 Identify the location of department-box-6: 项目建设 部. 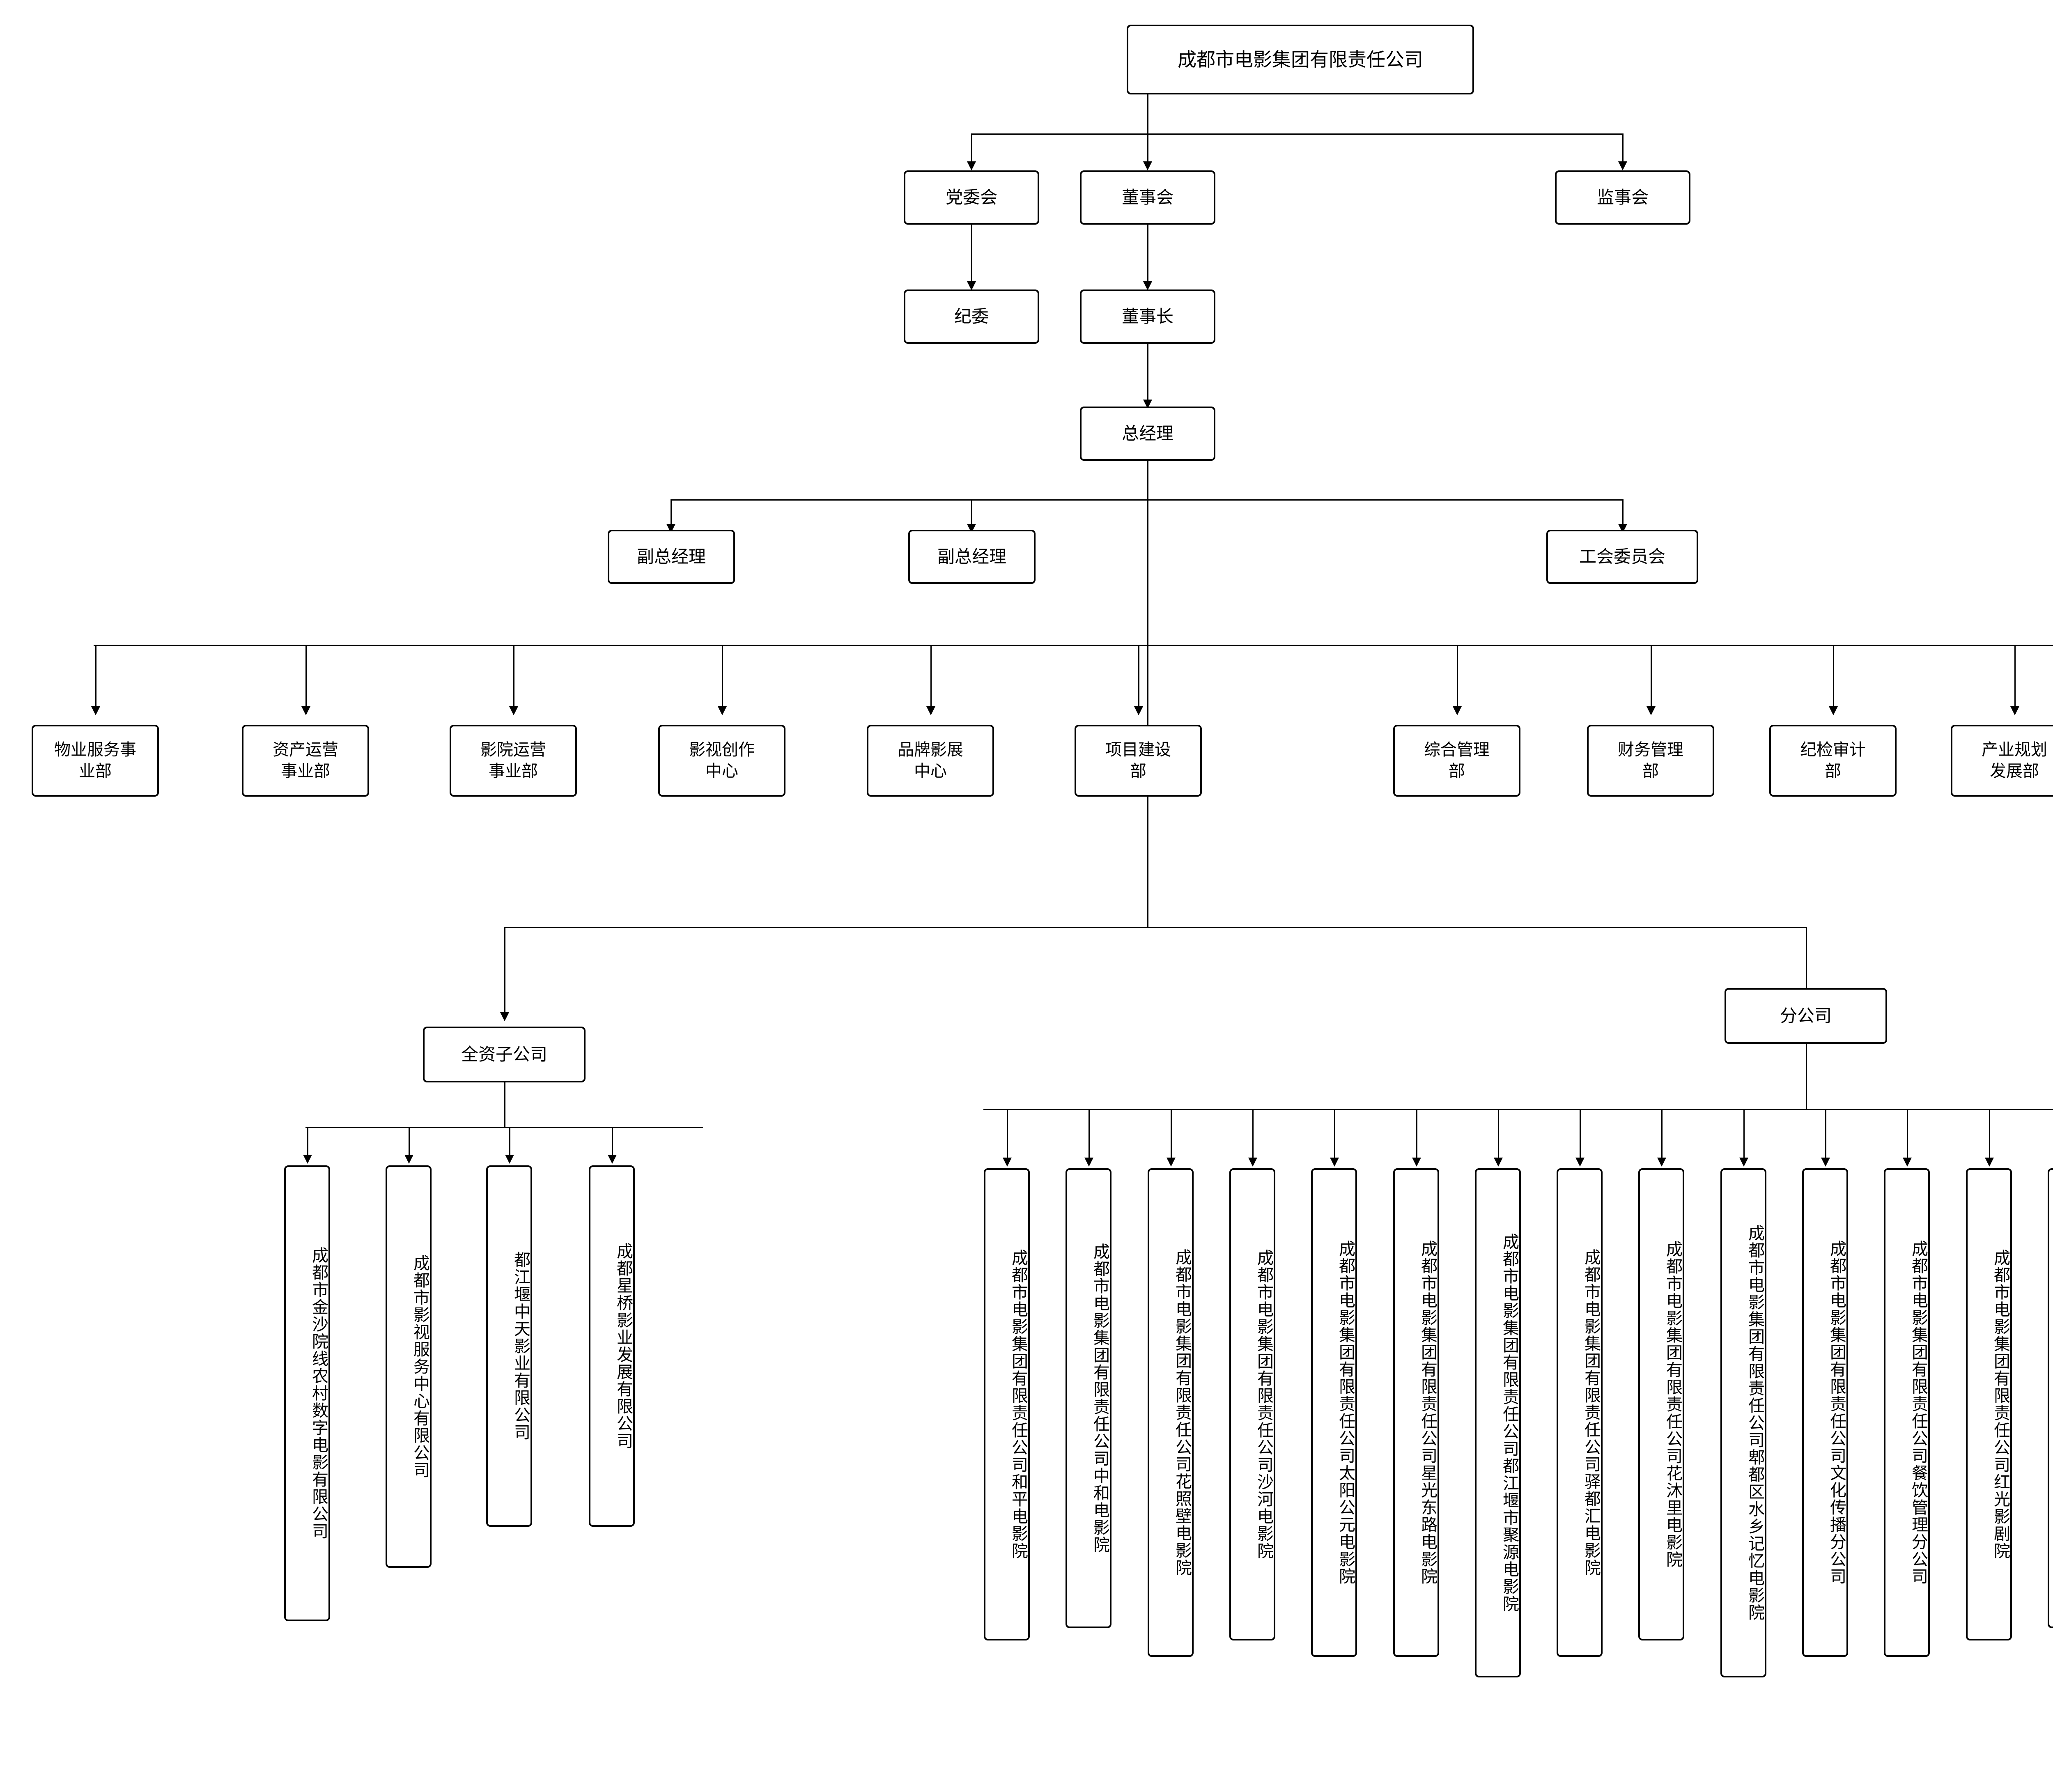
(1138, 761).